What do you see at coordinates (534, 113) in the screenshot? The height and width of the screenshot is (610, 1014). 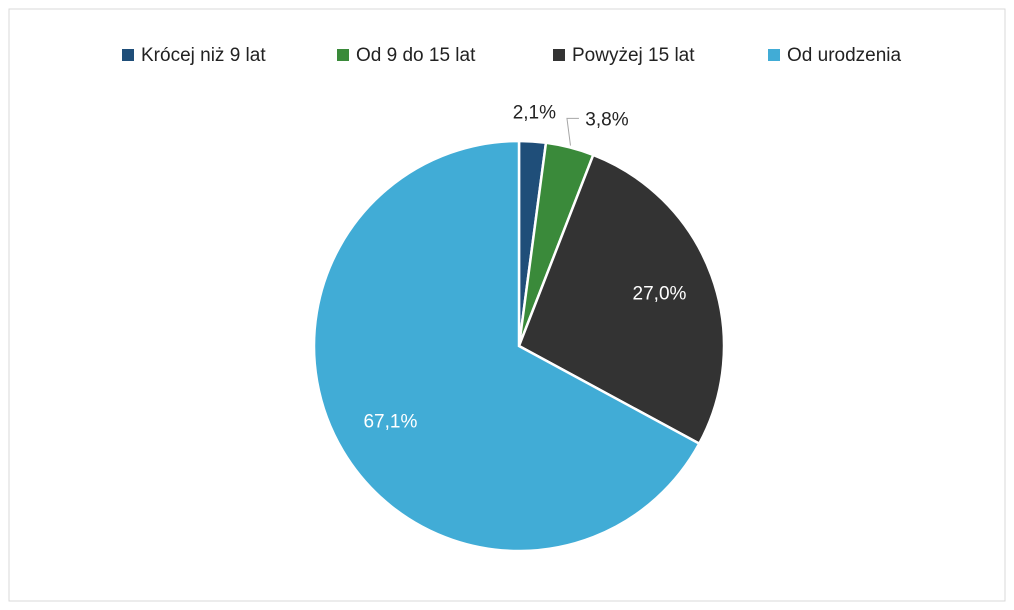 I see `data-label: 2,1%` at bounding box center [534, 113].